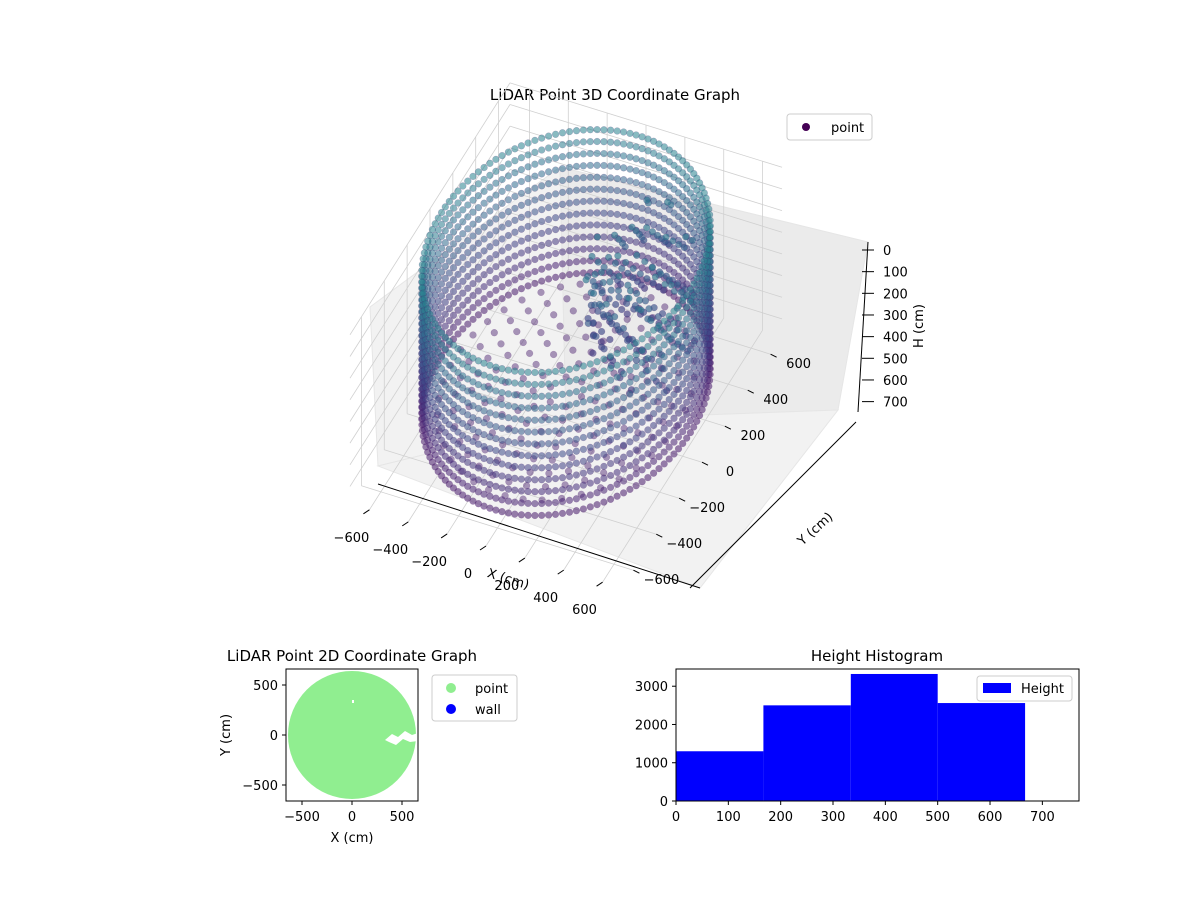  Describe the element at coordinates (1024, 688) in the screenshot. I see `legend-histogram: Height` at that location.